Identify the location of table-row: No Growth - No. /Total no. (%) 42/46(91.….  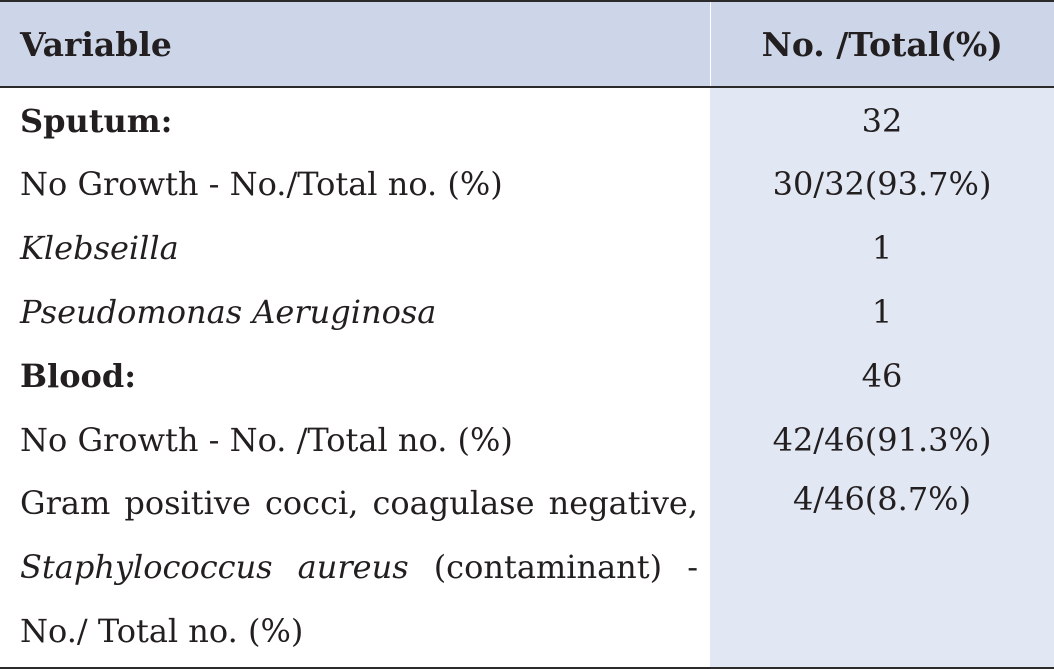
(527, 439).